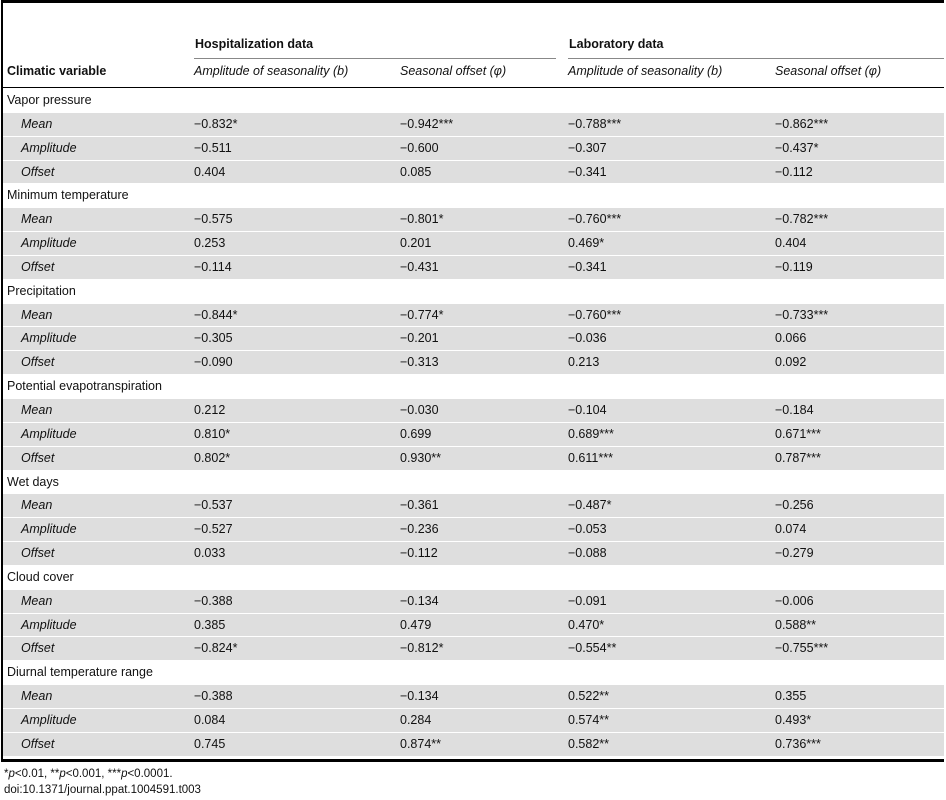  I want to click on value-cell: −0.832*, so click(216, 123).